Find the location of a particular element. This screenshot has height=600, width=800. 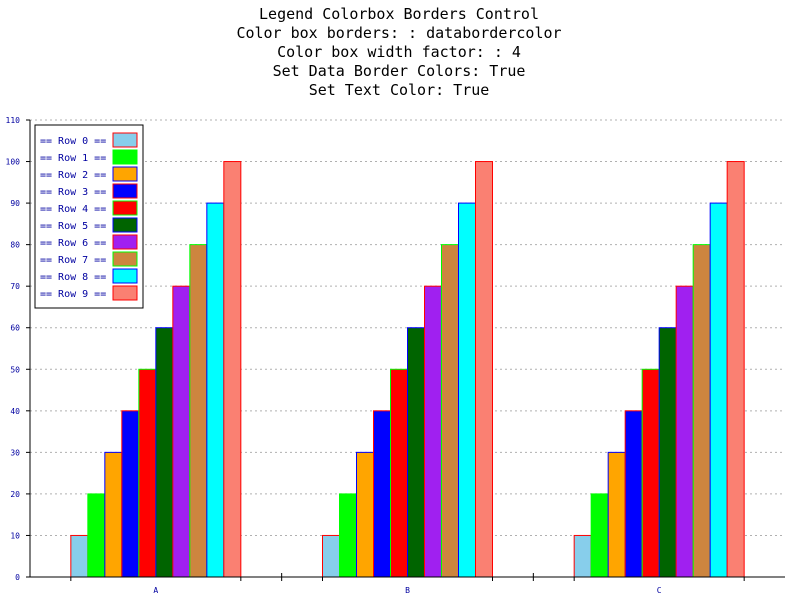

chart-subtitle-4: Set Text Color: True is located at coordinates (399, 90).